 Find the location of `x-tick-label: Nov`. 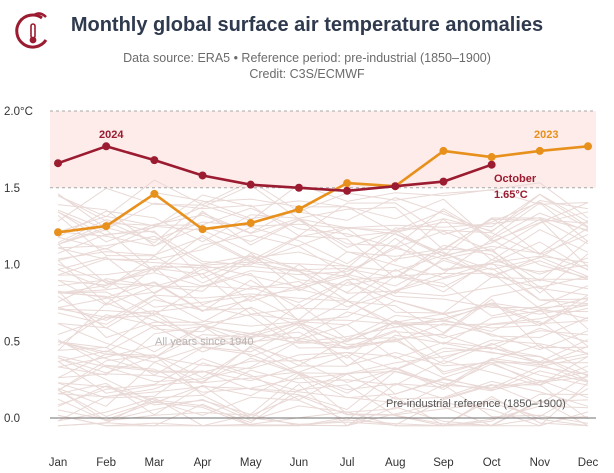

x-tick-label: Nov is located at coordinates (540, 463).